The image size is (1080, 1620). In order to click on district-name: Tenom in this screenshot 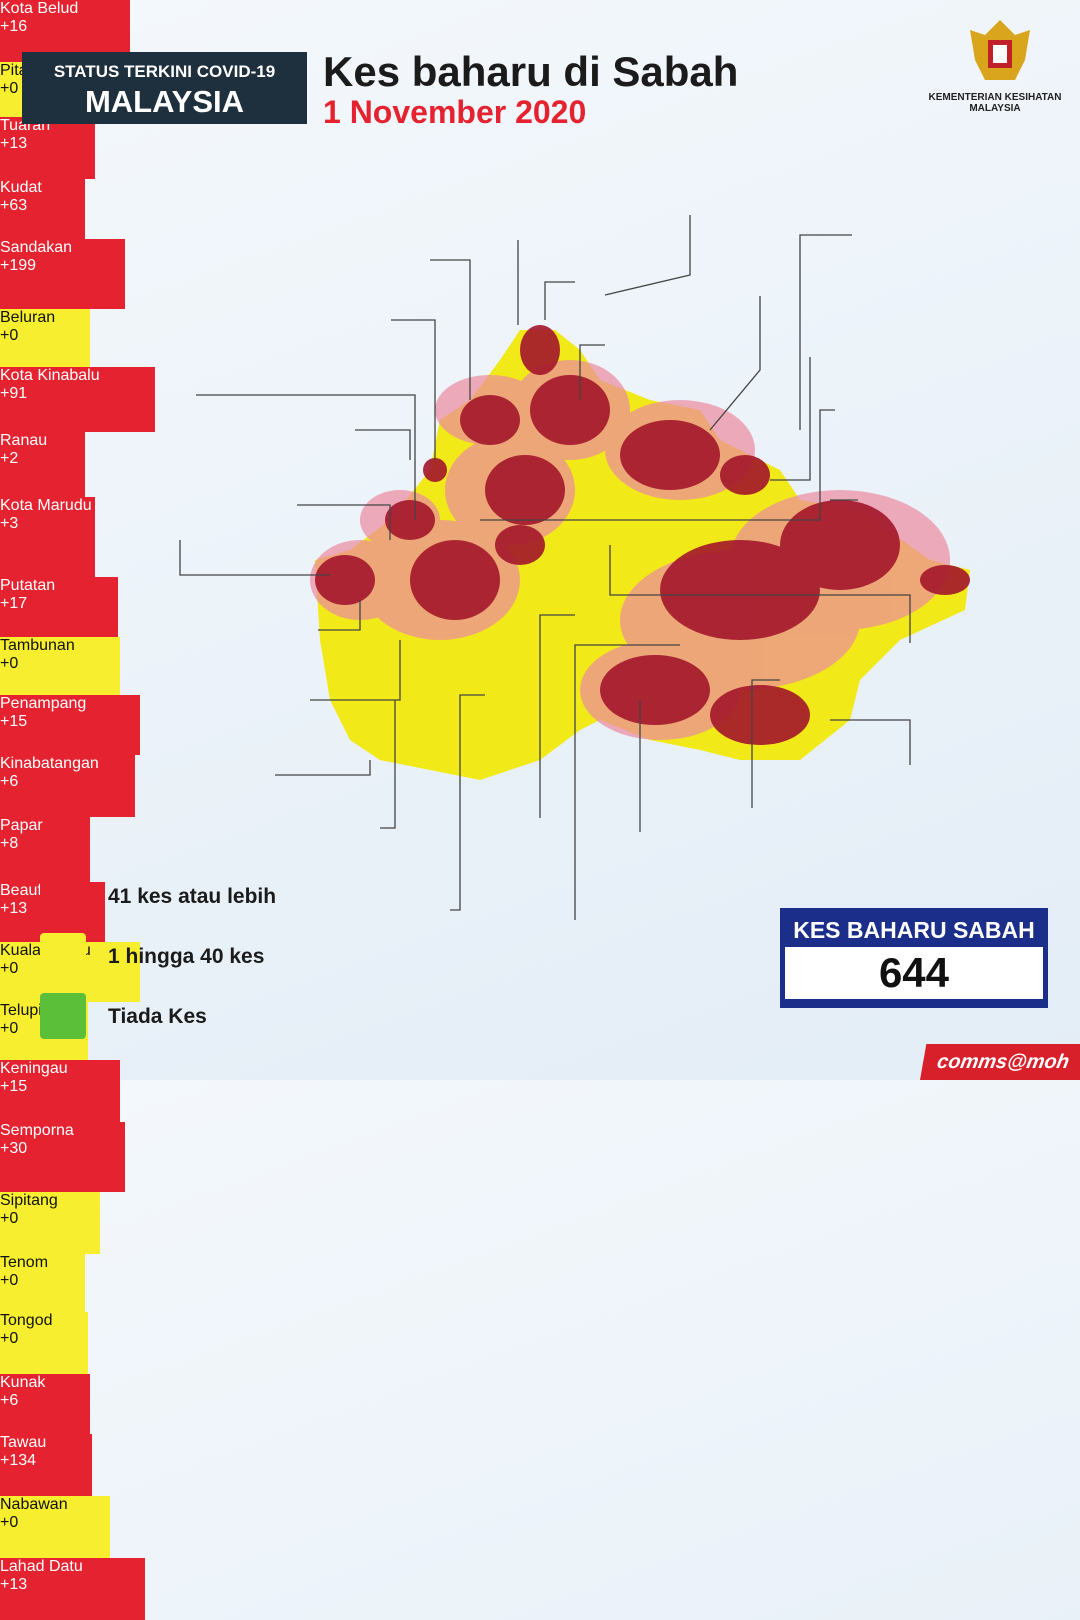, I will do `click(24, 1262)`.